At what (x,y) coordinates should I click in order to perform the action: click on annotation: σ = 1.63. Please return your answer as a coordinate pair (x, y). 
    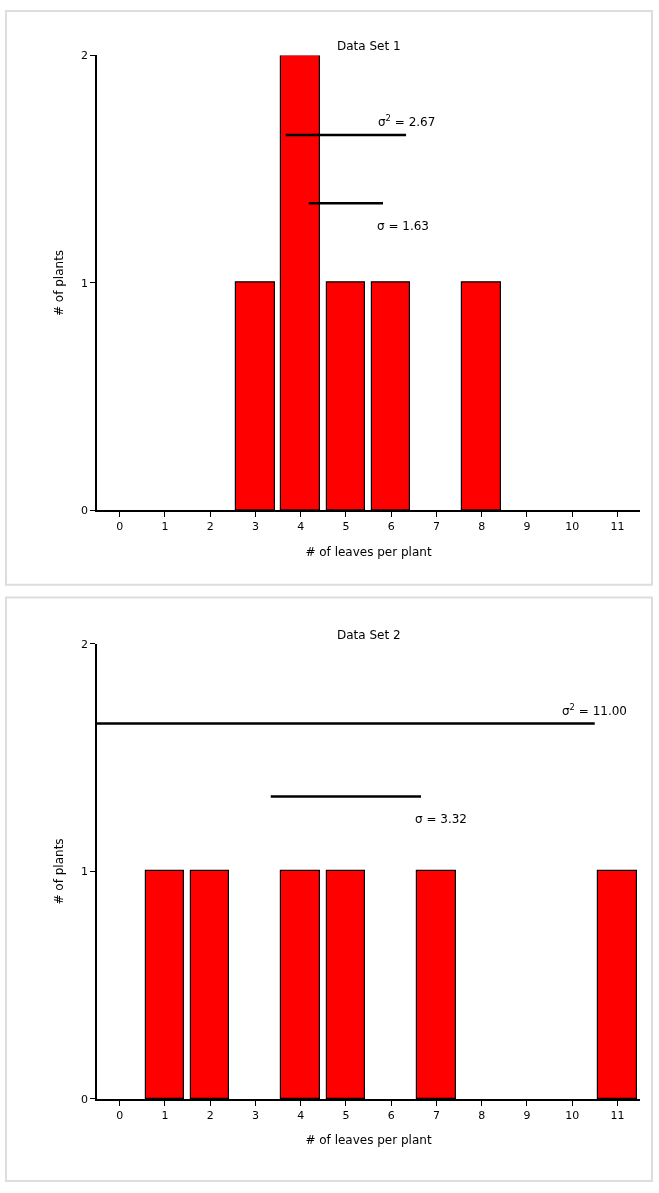
    Looking at the image, I should click on (403, 226).